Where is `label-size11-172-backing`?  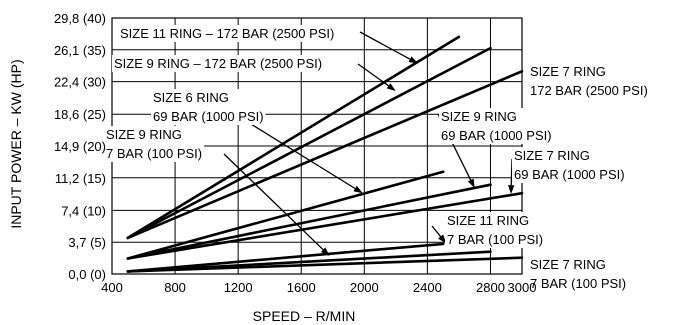 label-size11-172-backing is located at coordinates (227, 33).